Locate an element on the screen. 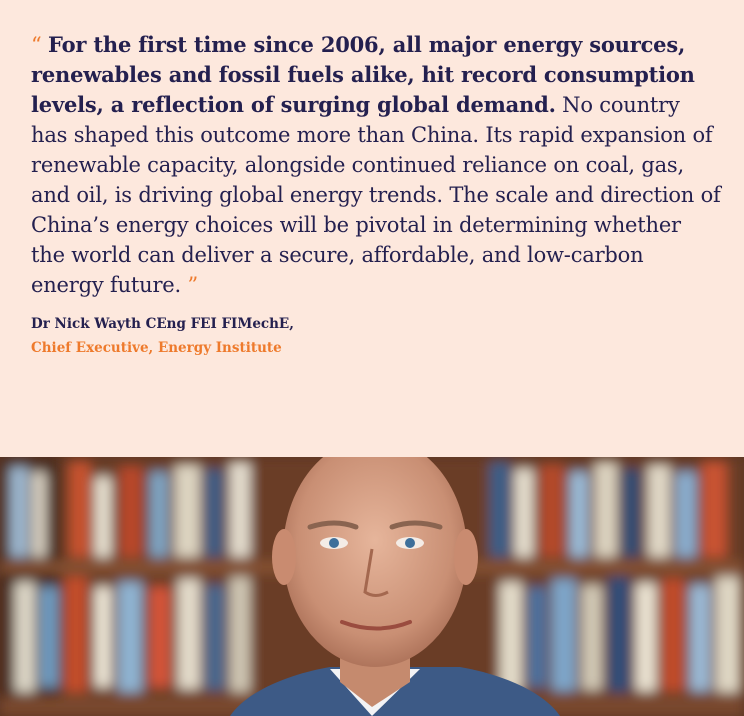 Image resolution: width=744 pixels, height=716 pixels. right-eyebrow is located at coordinates (416, 525).